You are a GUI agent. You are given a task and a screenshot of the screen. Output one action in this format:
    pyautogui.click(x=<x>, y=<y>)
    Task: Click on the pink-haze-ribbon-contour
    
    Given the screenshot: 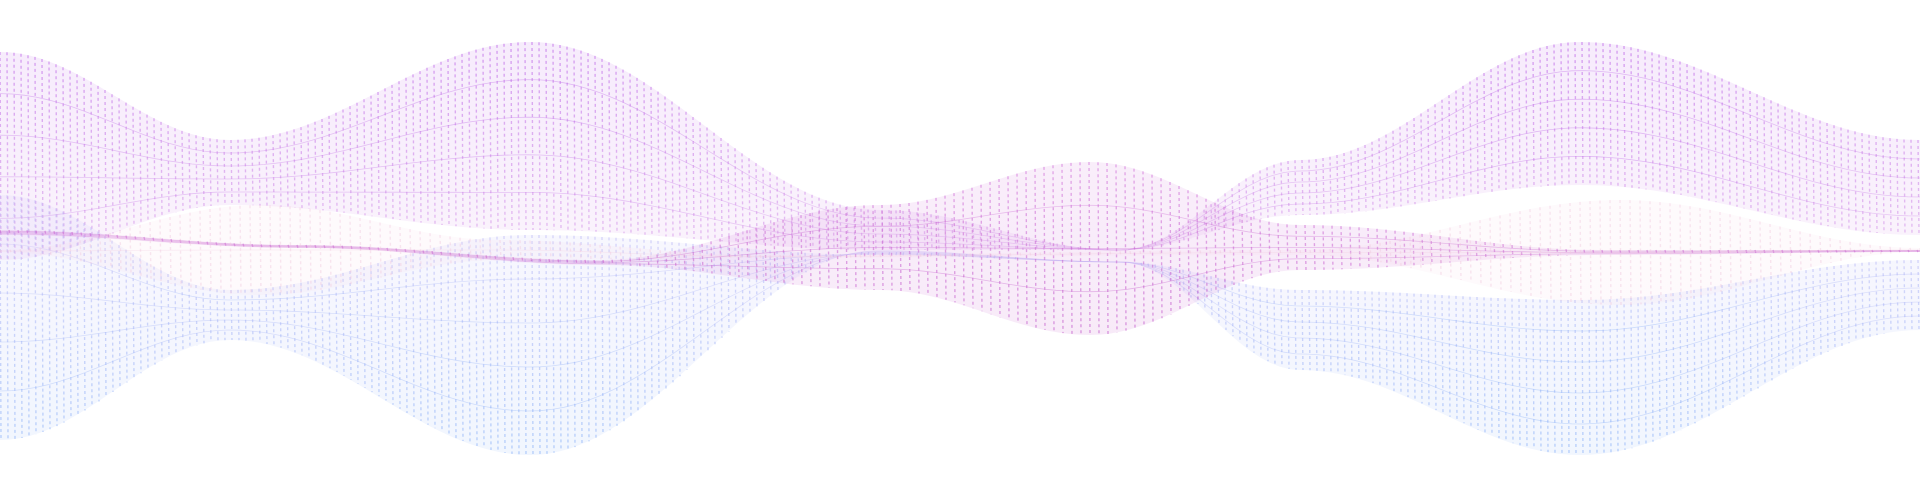 What is the action you would take?
    pyautogui.click(x=960, y=253)
    